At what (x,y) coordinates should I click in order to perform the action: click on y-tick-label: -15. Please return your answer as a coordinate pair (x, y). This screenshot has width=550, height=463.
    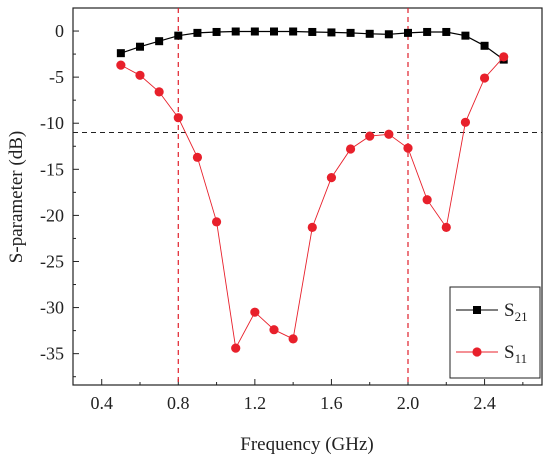
    Looking at the image, I should click on (52, 169).